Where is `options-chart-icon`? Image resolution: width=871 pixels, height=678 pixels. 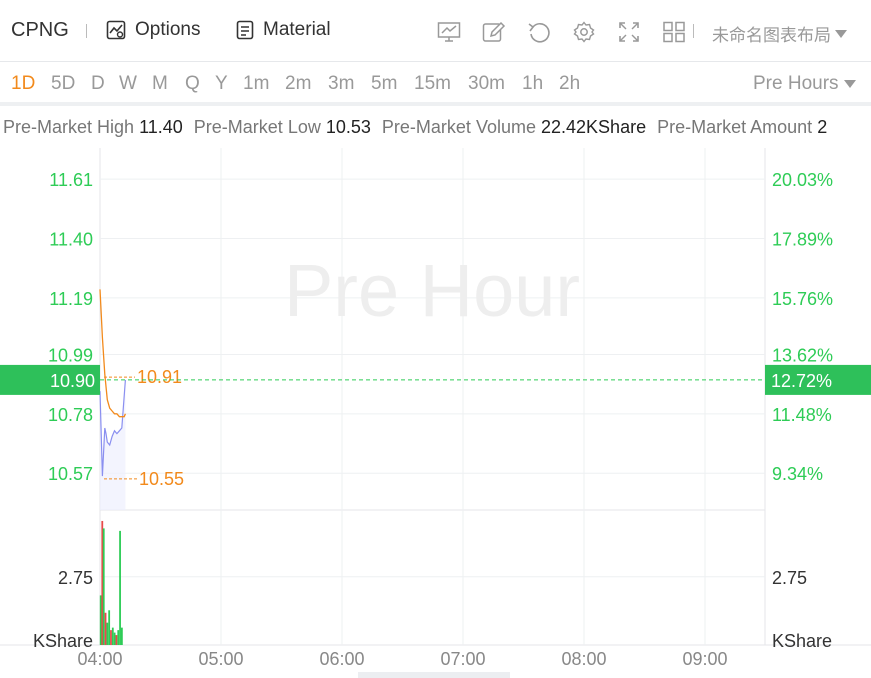 options-chart-icon is located at coordinates (116, 30).